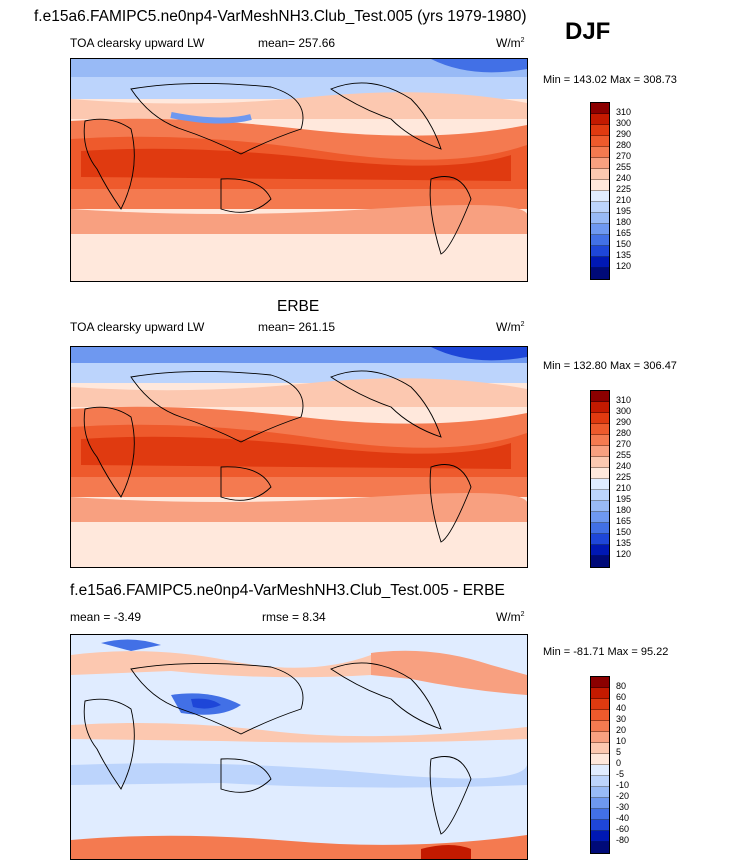 Image resolution: width=733 pixels, height=866 pixels. I want to click on panel1-minmax: Min = 143.02 Max = 308.73, so click(610, 80).